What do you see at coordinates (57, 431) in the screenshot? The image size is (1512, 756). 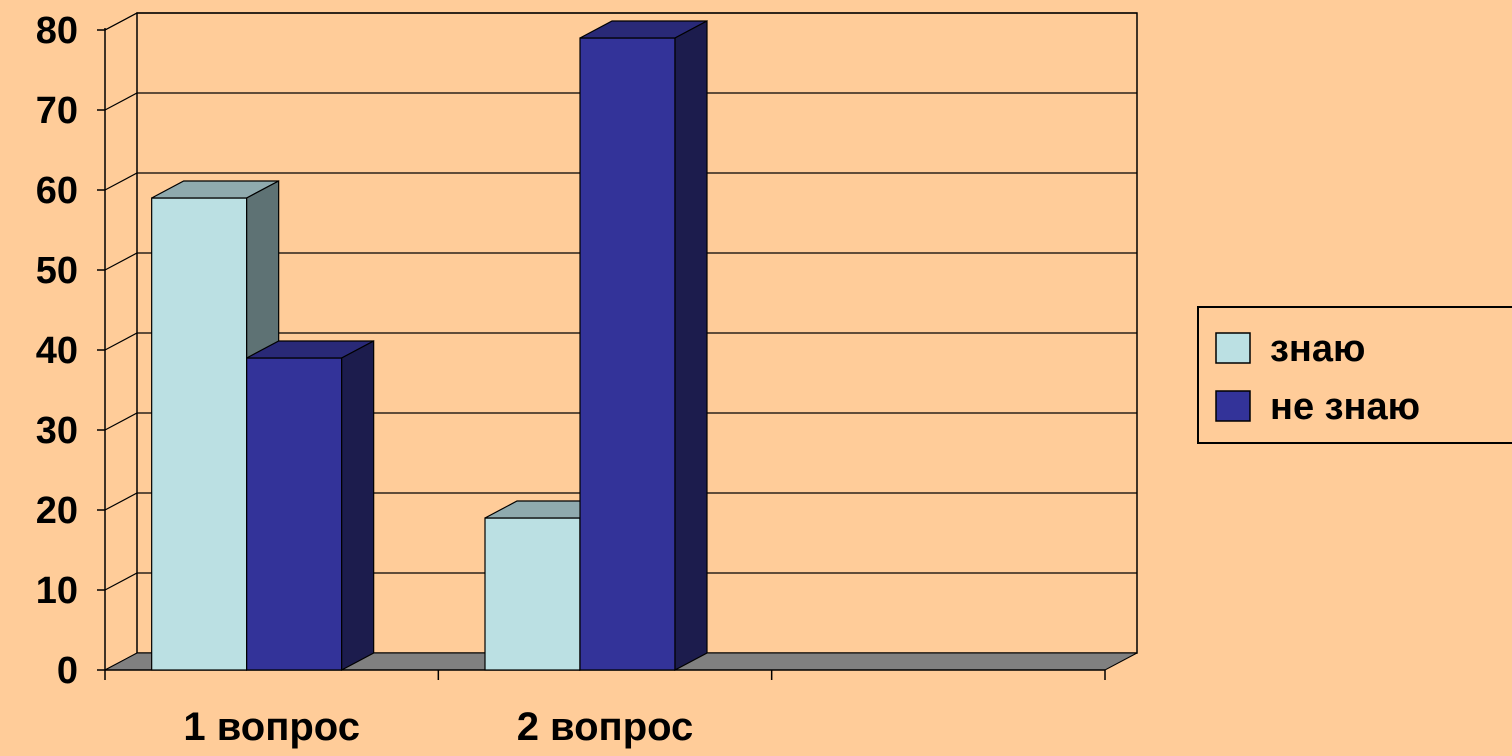 I see `y-tick-label: 30` at bounding box center [57, 431].